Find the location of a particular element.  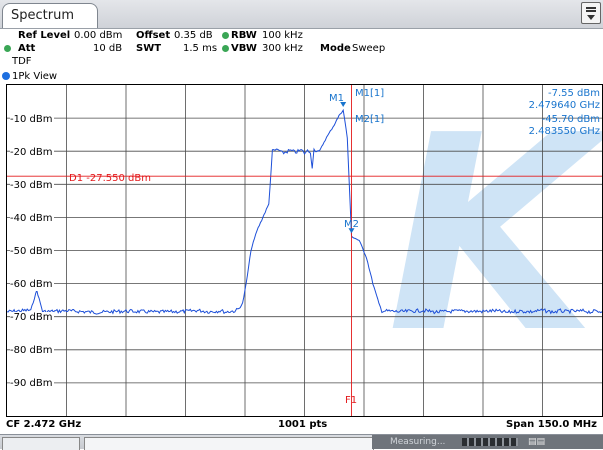

display-line-label: D1 -27.550 dBm is located at coordinates (110, 178).